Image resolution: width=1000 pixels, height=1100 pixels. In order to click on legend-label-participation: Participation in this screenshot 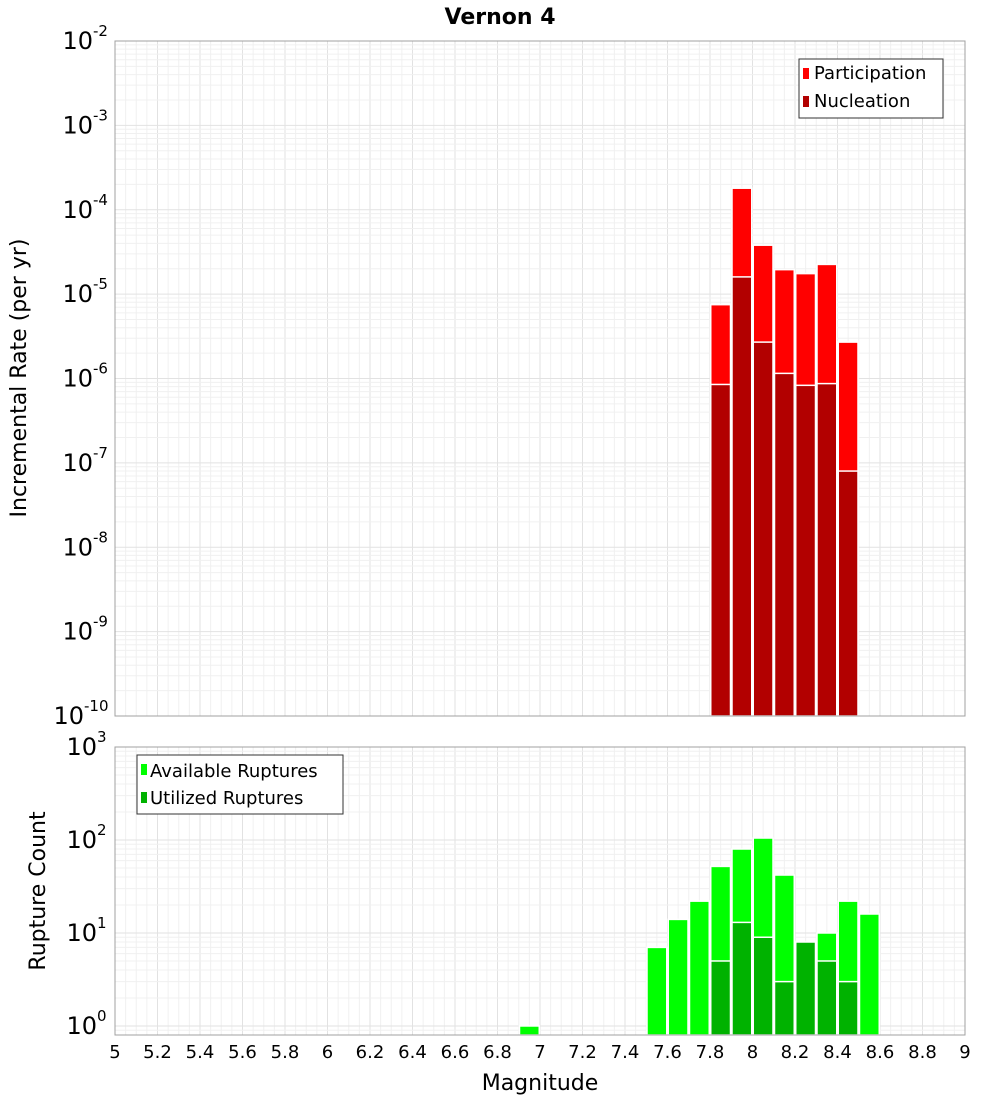, I will do `click(870, 73)`.